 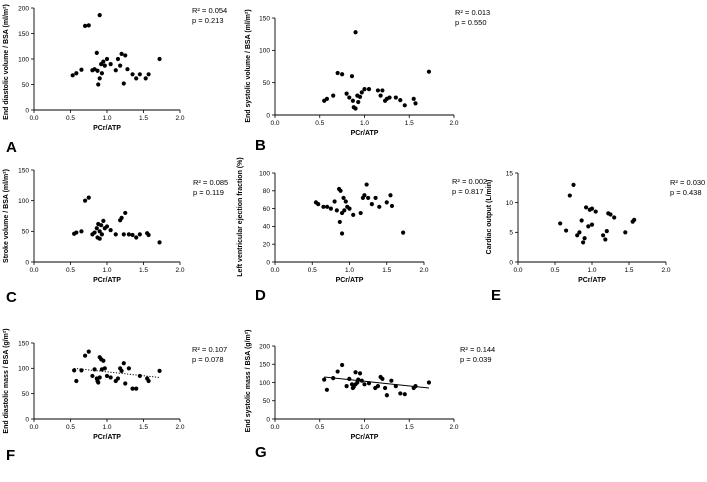 What do you see at coordinates (26, 232) in the screenshot?
I see `panel-c-y-tick-label: 50` at bounding box center [26, 232].